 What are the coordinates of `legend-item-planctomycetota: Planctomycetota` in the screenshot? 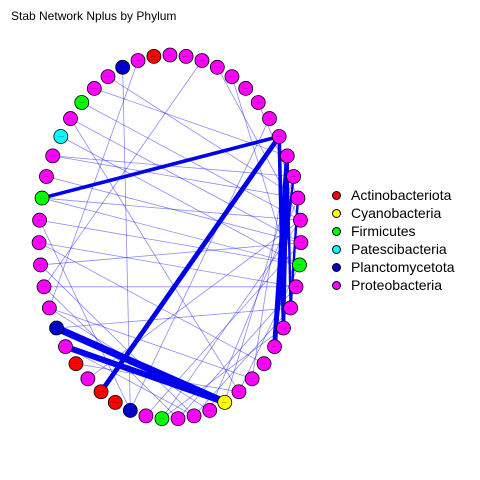 It's located at (393, 267).